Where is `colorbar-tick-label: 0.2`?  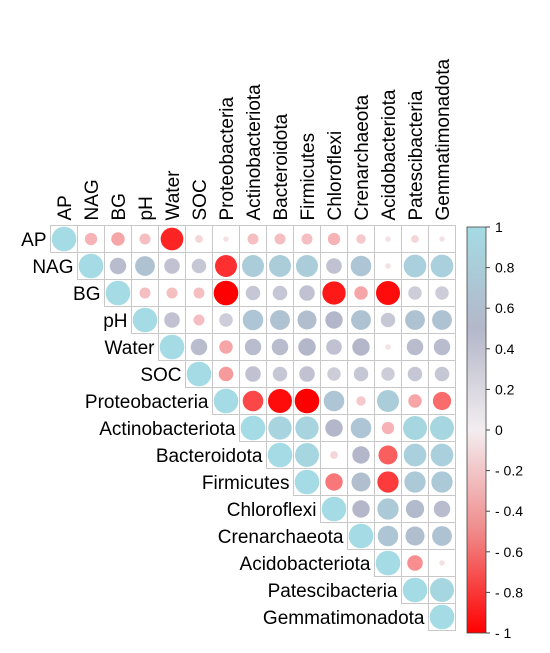
colorbar-tick-label: 0.2 is located at coordinates (505, 389).